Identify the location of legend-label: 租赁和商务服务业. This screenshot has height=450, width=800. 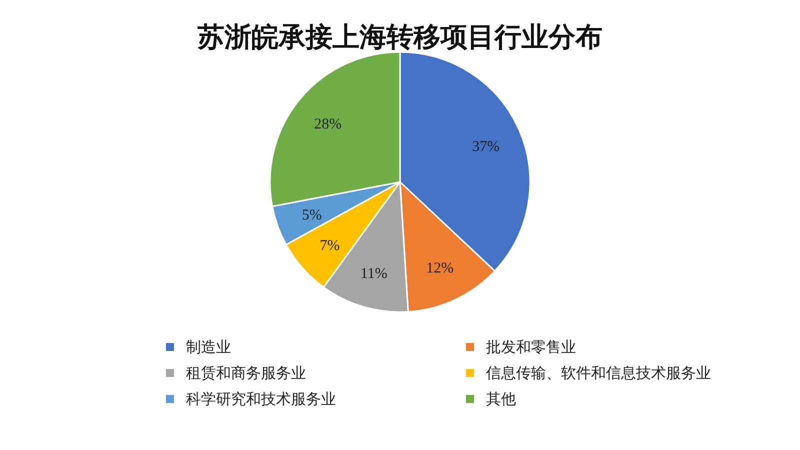
(246, 373).